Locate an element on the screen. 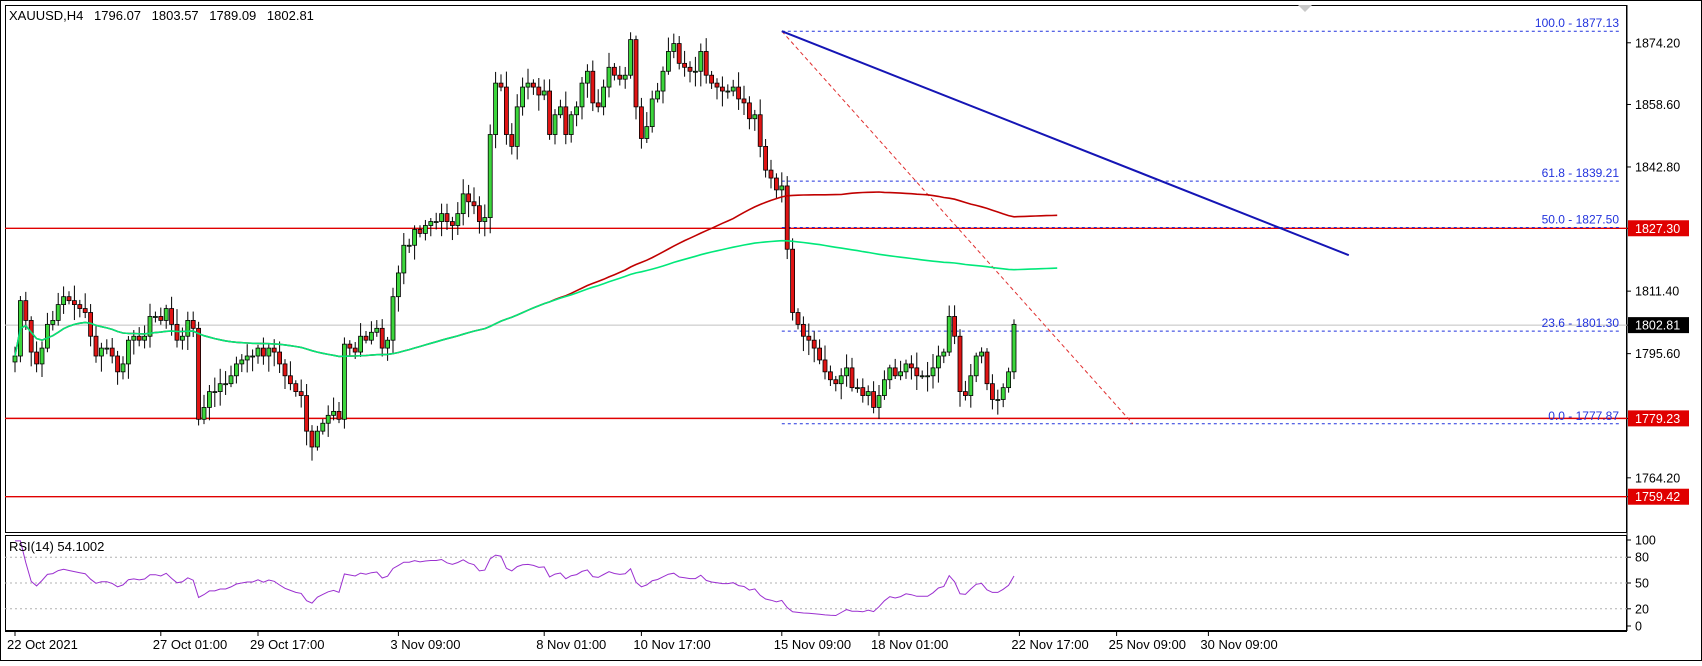 This screenshot has height=666, width=1702. price-tick-label: 1764.20 is located at coordinates (1657, 478).